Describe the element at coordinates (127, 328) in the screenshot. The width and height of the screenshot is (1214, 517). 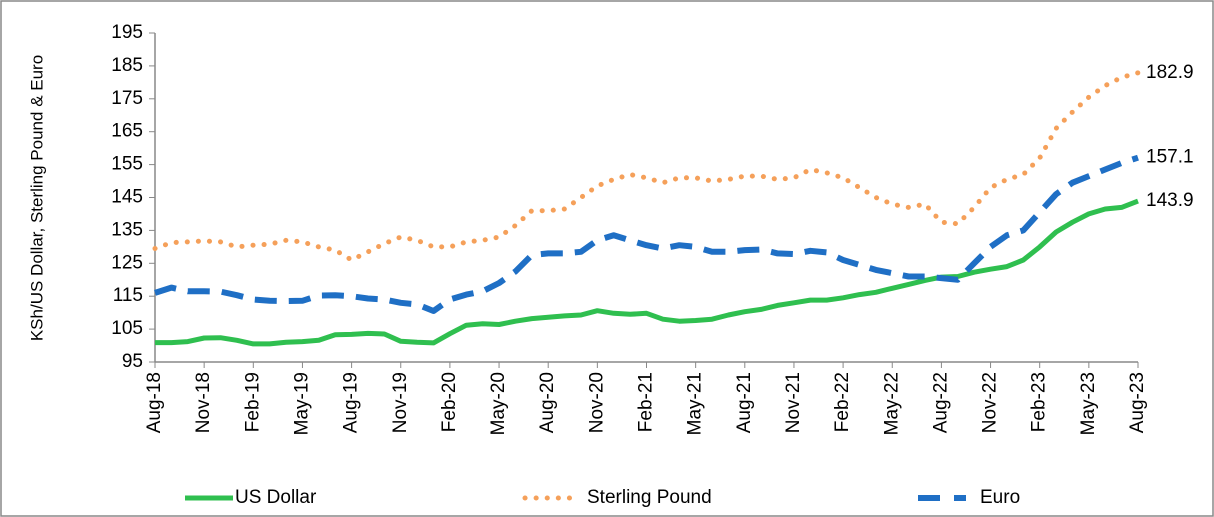
I see `y-tick-label: 105` at that location.